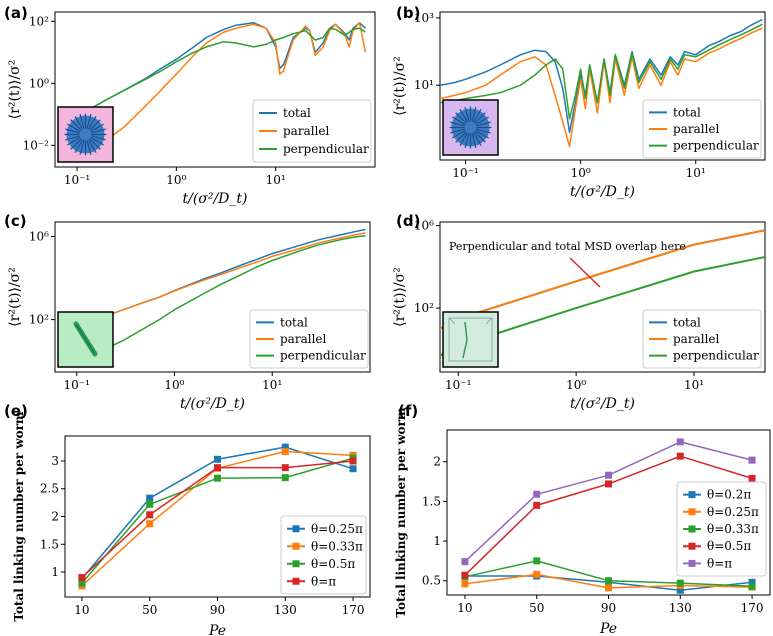 The image size is (773, 636). Describe the element at coordinates (55, 572) in the screenshot. I see `y-tick-label: 1` at that location.